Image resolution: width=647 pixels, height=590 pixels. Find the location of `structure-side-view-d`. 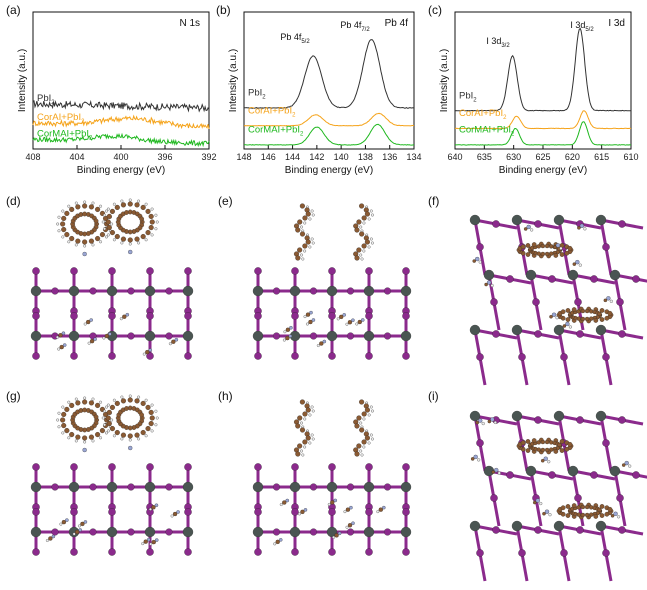

structure-side-view-d is located at coordinates (112, 279).